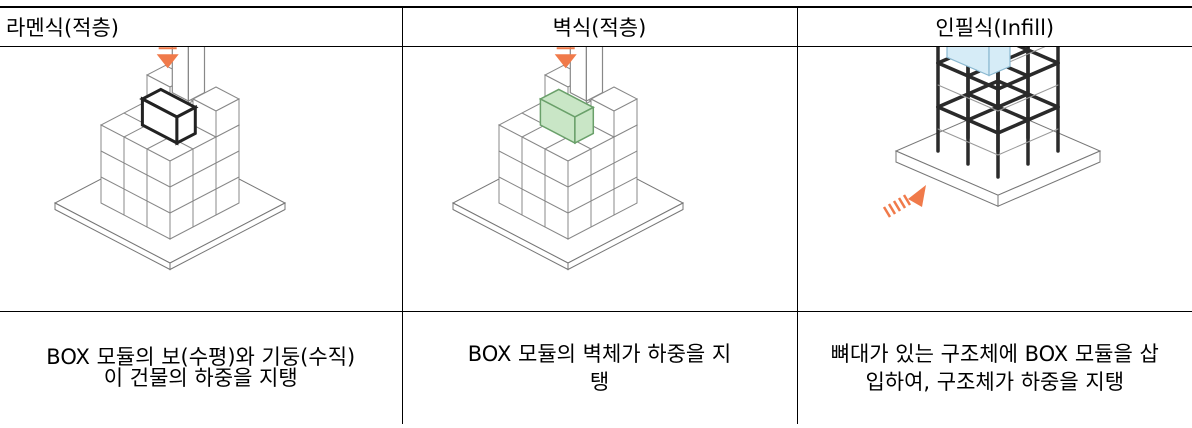  I want to click on header-row: 라멘식(적층) 벽식(적층) 인필식(Infill), so click(596, 26).